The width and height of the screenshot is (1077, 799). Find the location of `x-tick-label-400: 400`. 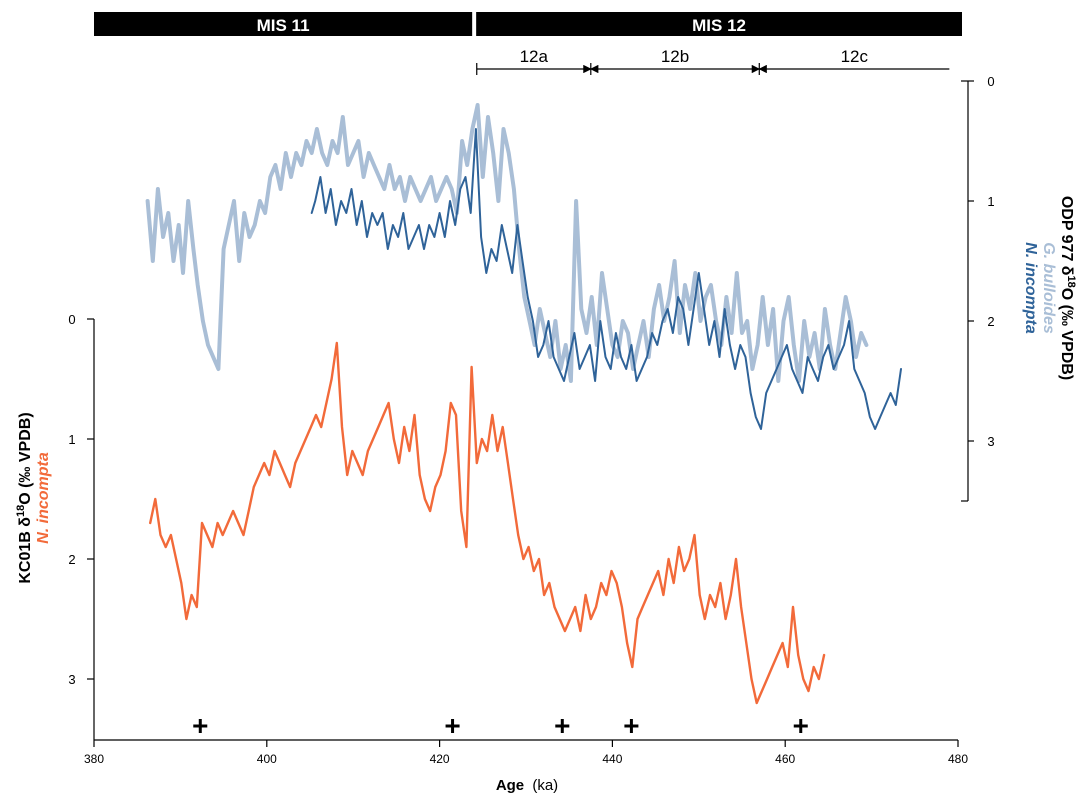

x-tick-label-400: 400 is located at coordinates (267, 759).